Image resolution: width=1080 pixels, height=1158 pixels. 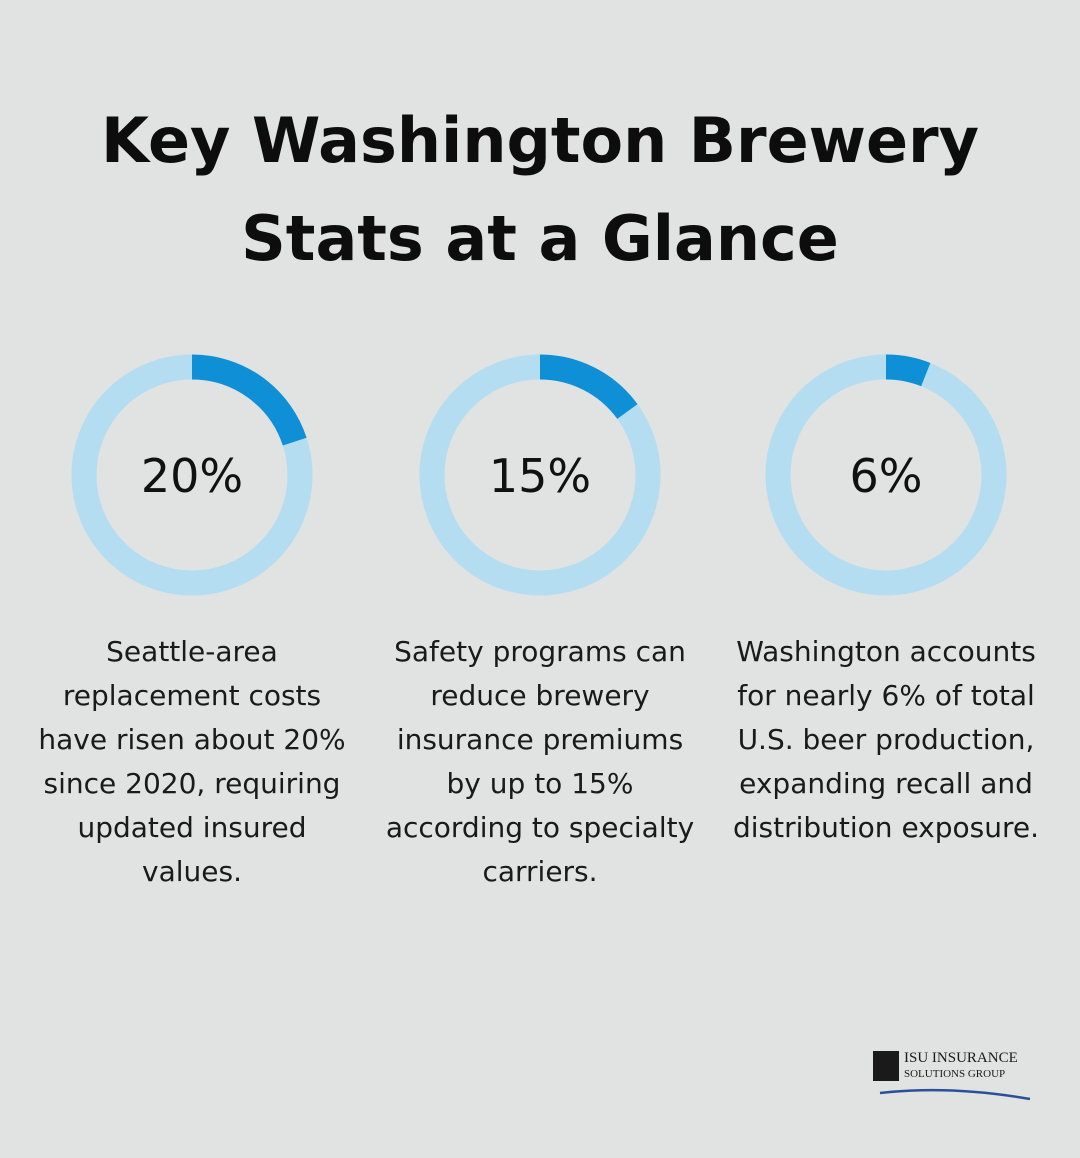 I want to click on value-label: 6%, so click(x=886, y=476).